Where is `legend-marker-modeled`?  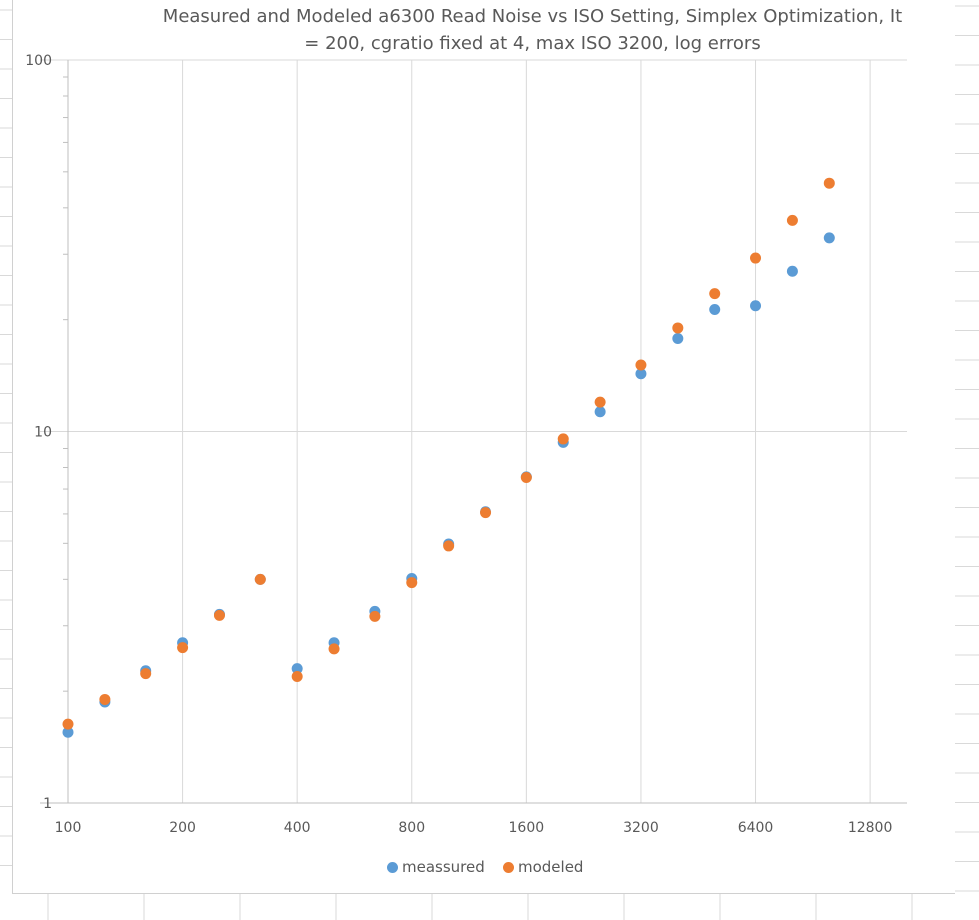
legend-marker-modeled is located at coordinates (508, 867).